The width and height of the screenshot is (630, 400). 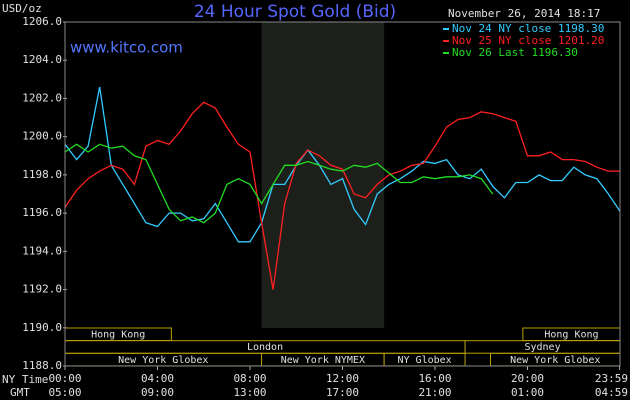 What do you see at coordinates (515, 52) in the screenshot?
I see `legend-entry: Nov 26 Last 1196.30` at bounding box center [515, 52].